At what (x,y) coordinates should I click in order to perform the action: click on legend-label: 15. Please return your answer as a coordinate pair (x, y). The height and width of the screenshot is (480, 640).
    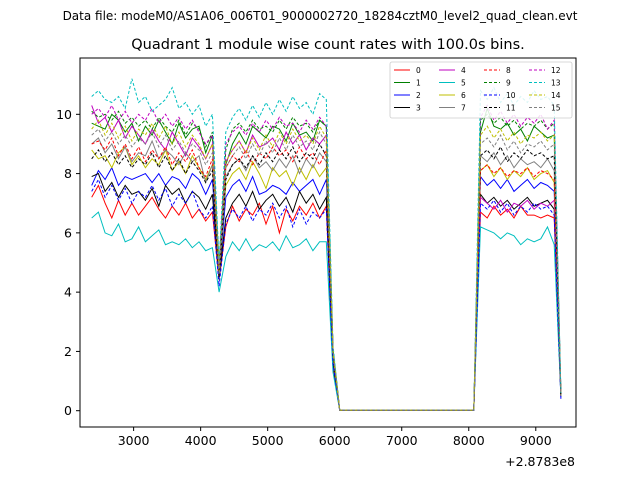
    Looking at the image, I should click on (556, 107).